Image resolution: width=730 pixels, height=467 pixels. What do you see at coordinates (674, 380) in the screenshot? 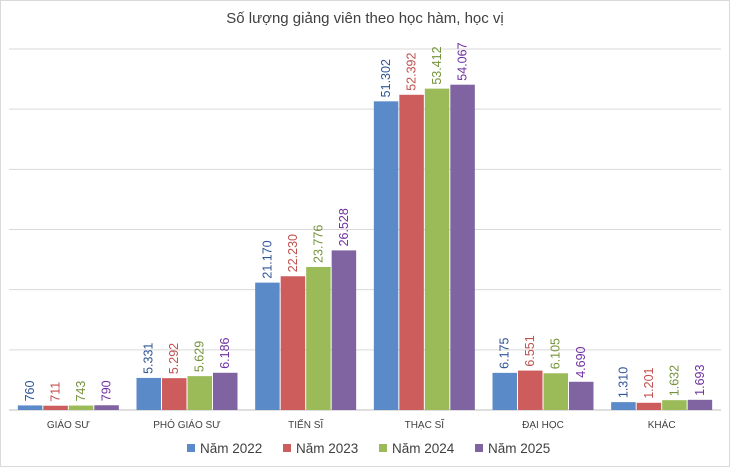
I see `data-label: 1.632` at bounding box center [674, 380].